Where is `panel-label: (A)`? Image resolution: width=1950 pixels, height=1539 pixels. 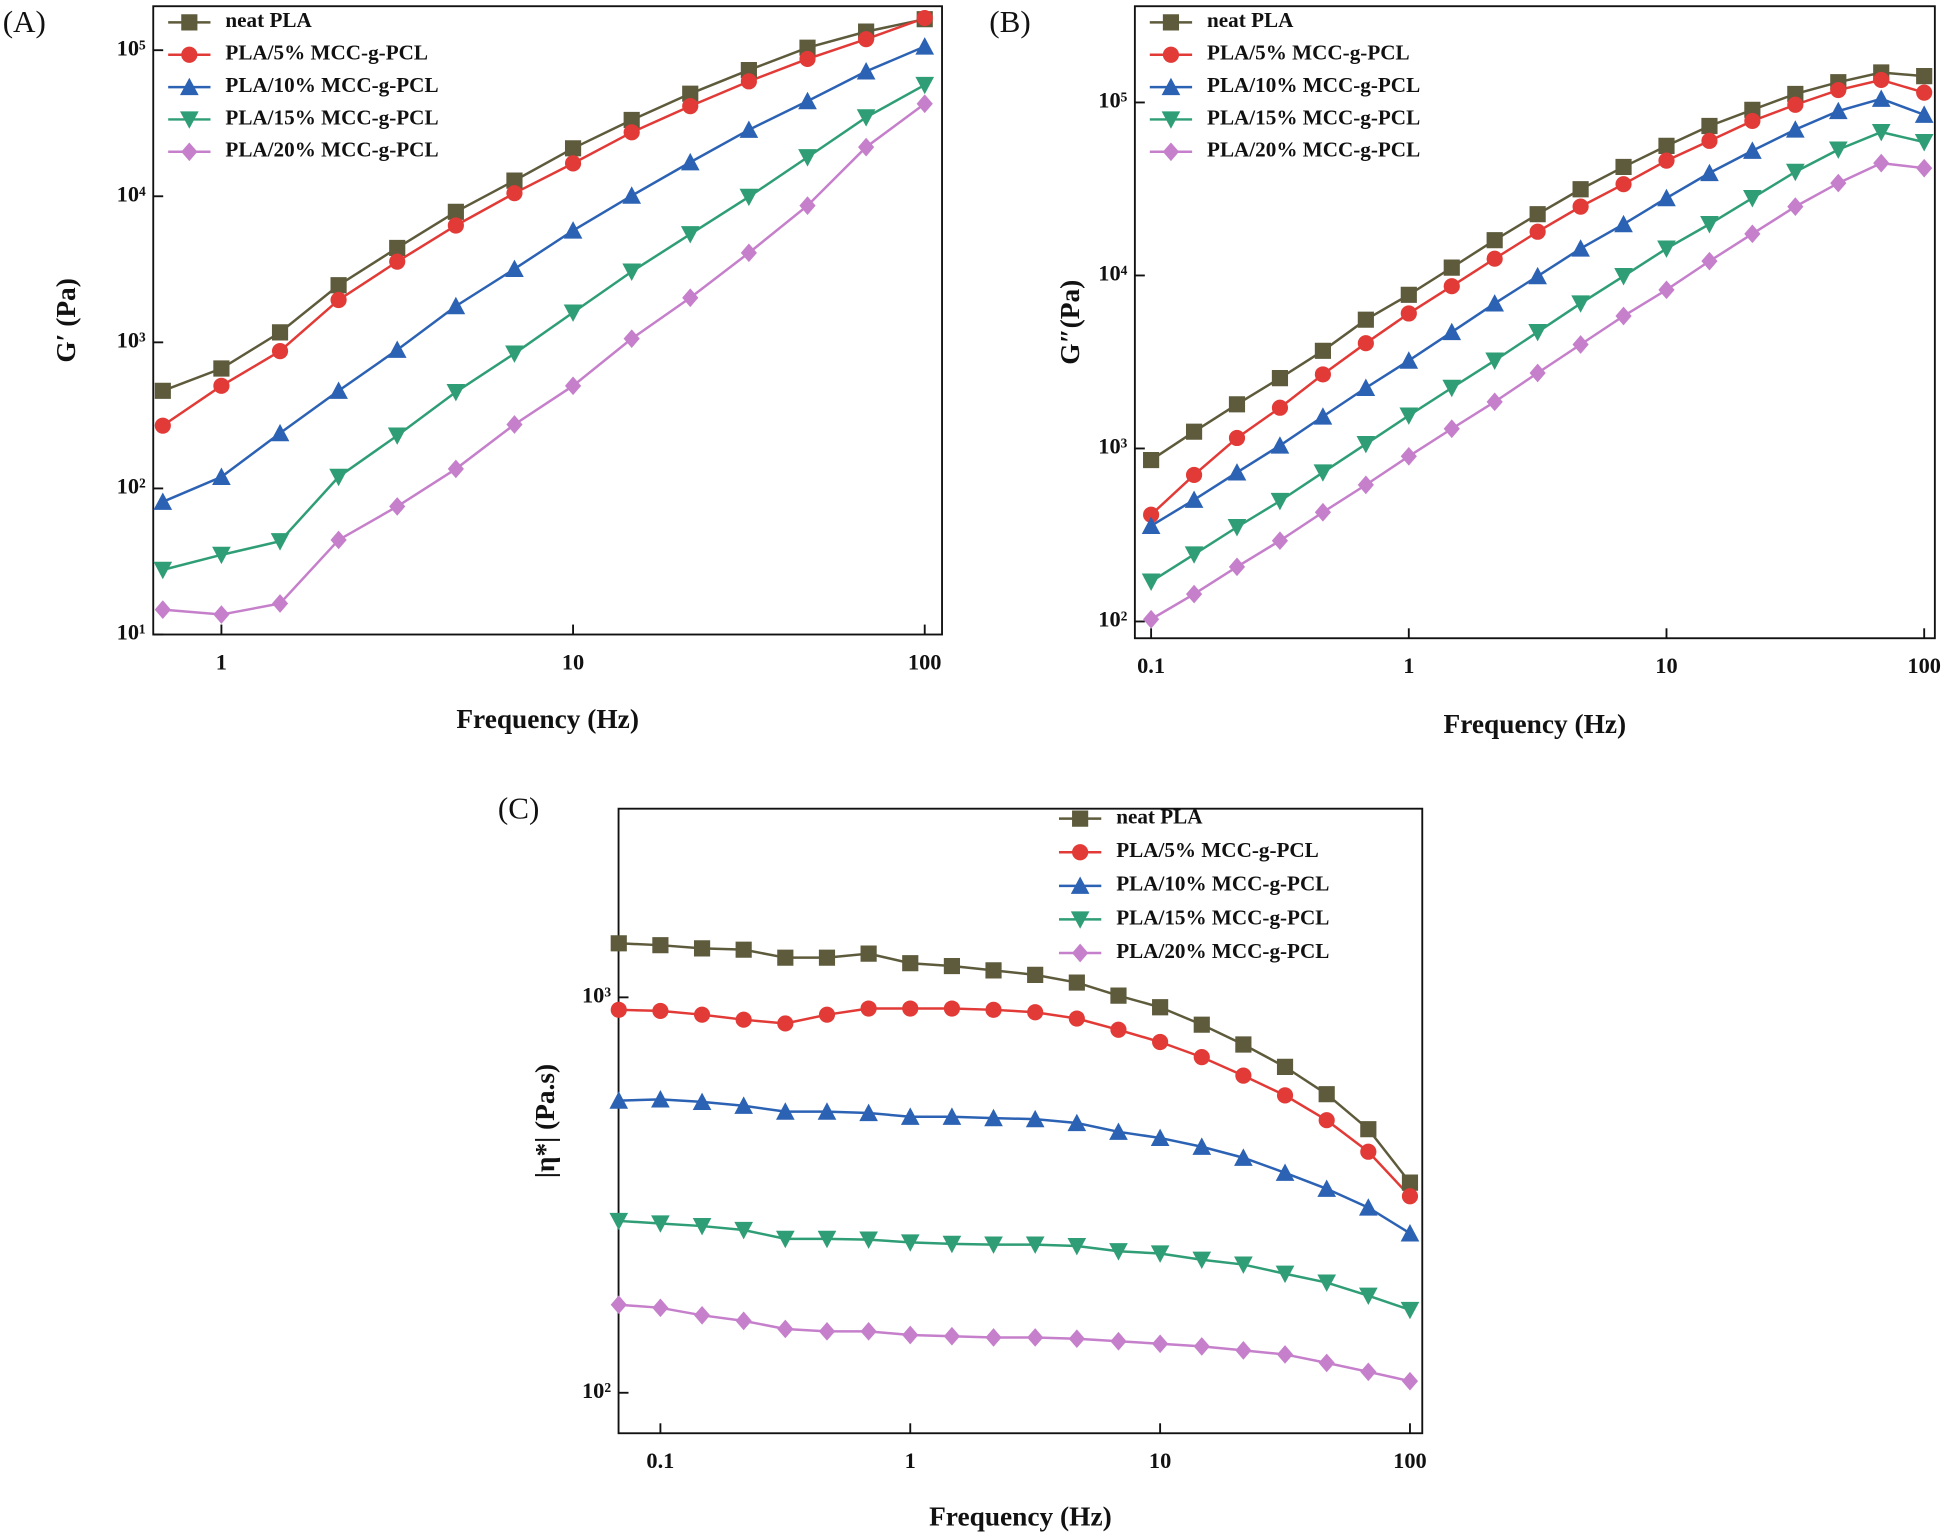 panel-label: (A) is located at coordinates (24, 21).